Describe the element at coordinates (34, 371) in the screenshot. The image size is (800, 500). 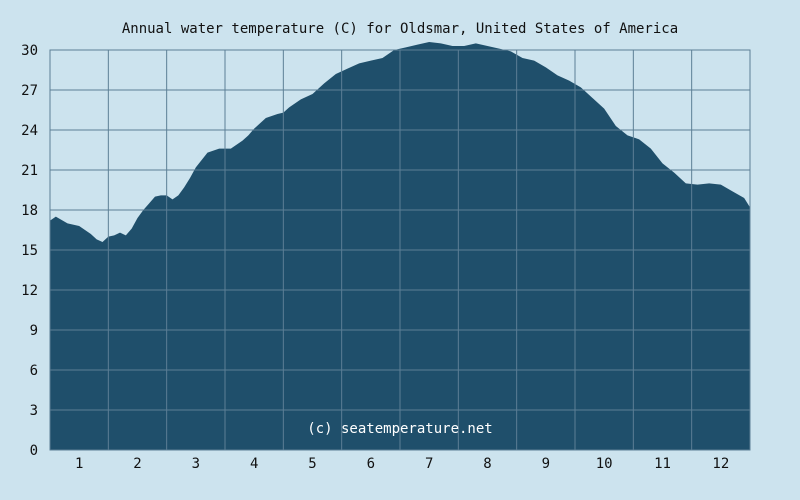
I see `y-tick-label: 6` at that location.